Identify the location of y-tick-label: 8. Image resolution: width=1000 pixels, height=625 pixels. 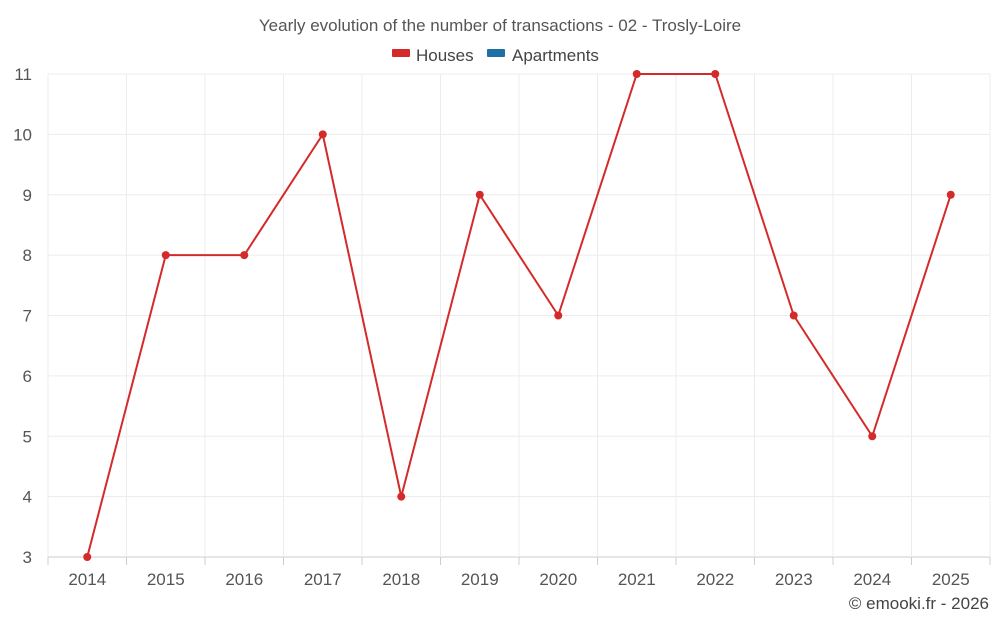
(27, 255).